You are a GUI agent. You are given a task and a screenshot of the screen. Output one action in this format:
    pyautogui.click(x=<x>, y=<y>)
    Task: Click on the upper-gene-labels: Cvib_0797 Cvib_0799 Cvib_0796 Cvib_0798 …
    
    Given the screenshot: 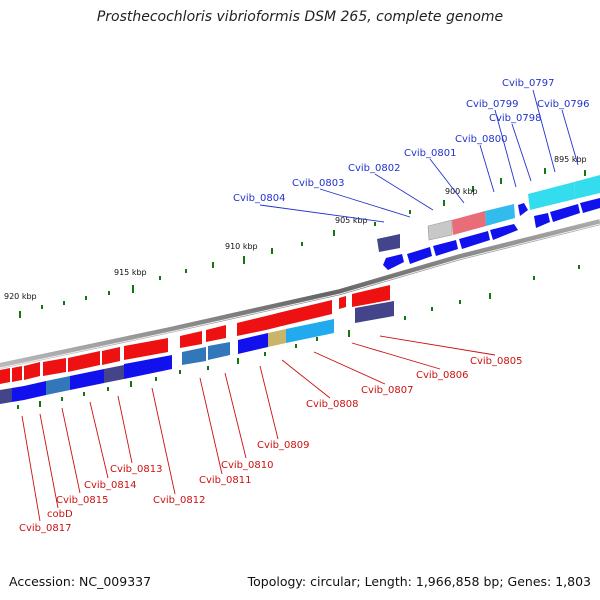 What is the action you would take?
    pyautogui.click(x=411, y=141)
    